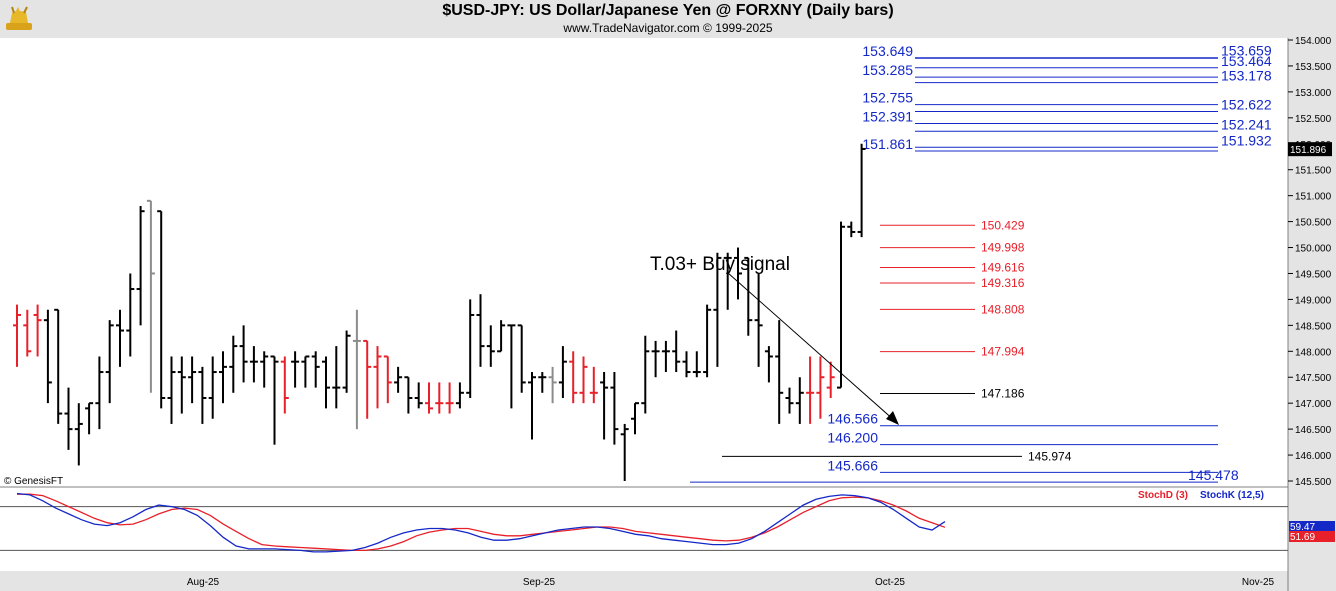 Image resolution: width=1336 pixels, height=591 pixels. Describe the element at coordinates (1246, 51) in the screenshot. I see `level-label-blue: 153.659` at that location.